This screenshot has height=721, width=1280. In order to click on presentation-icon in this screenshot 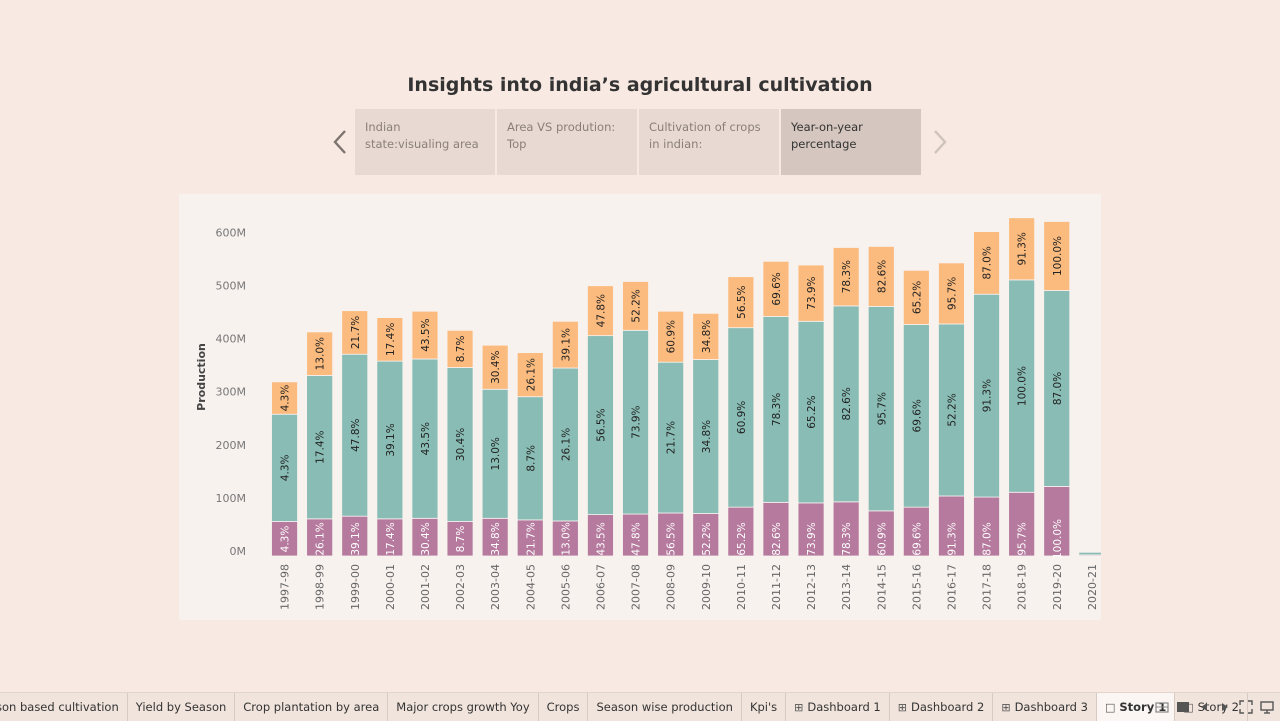, I will do `click(1267, 707)`.